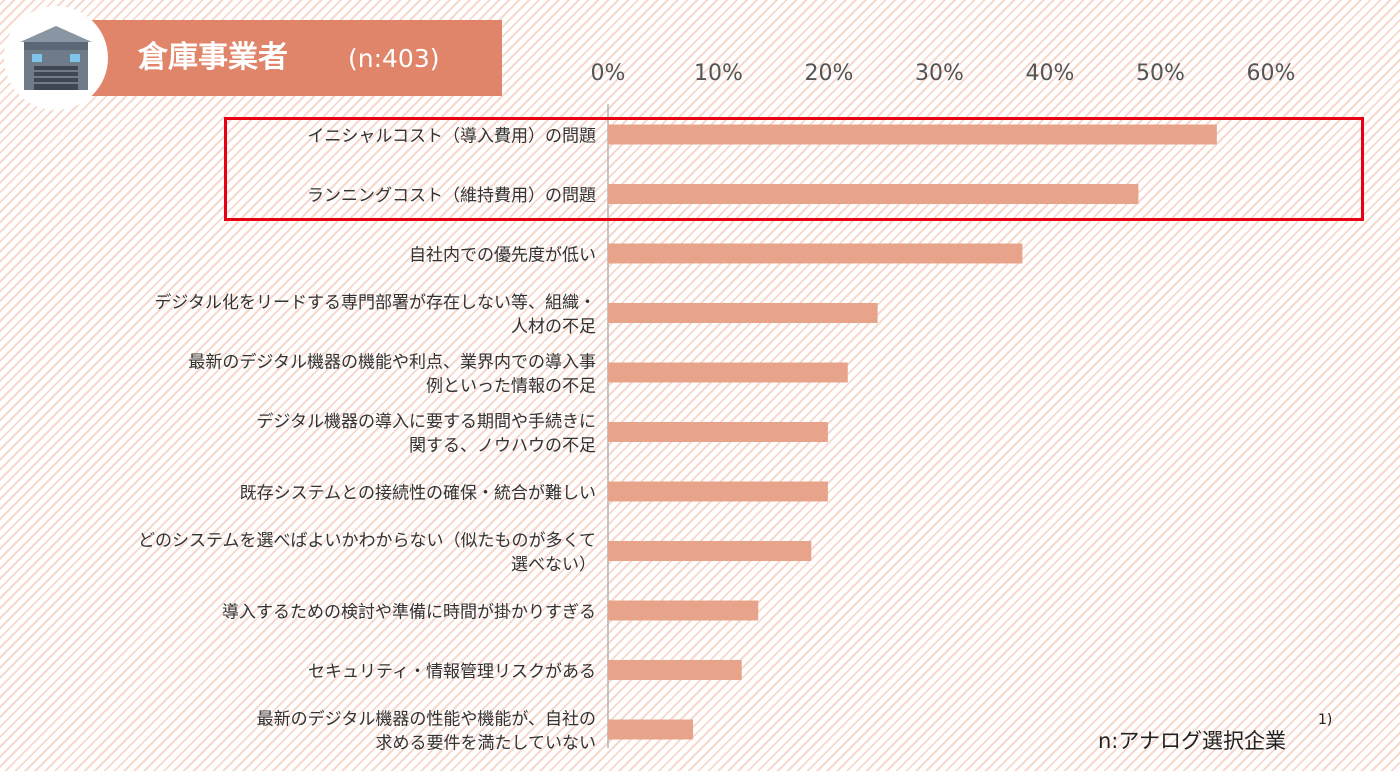  Describe the element at coordinates (553, 327) in the screenshot. I see `category-label-line: 人材の不足` at that location.